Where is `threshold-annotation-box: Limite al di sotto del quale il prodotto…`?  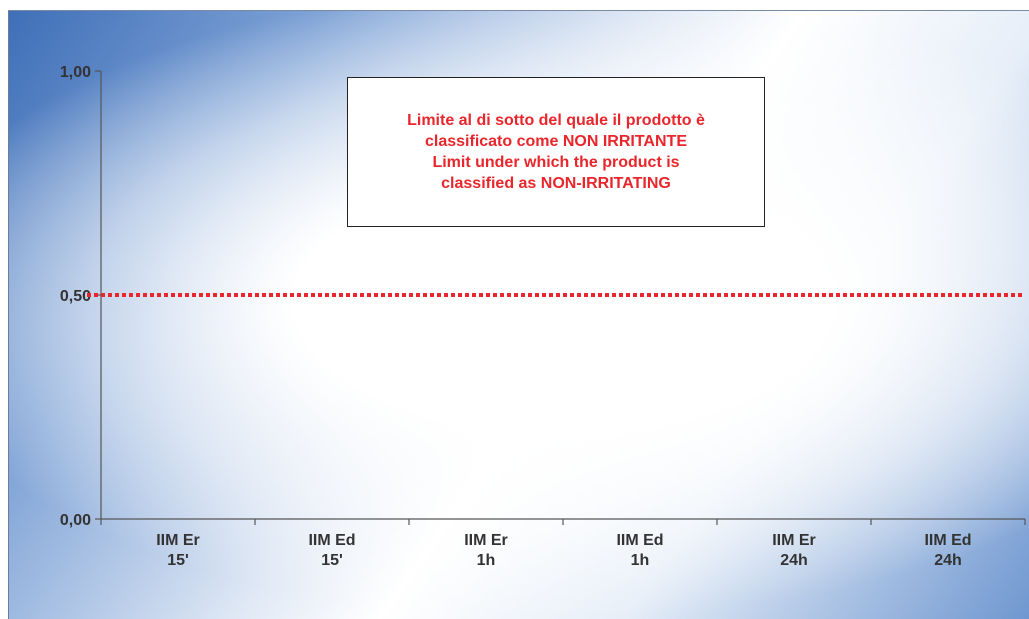 threshold-annotation-box: Limite al di sotto del quale il prodotto… is located at coordinates (556, 152).